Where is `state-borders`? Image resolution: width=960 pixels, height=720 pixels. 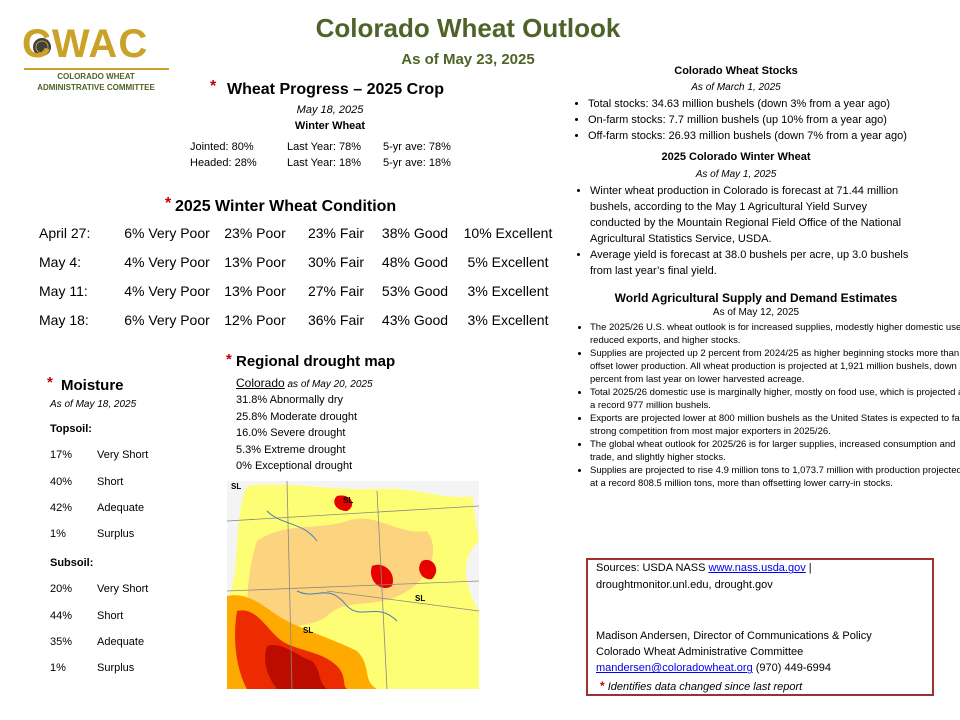 state-borders is located at coordinates (353, 585).